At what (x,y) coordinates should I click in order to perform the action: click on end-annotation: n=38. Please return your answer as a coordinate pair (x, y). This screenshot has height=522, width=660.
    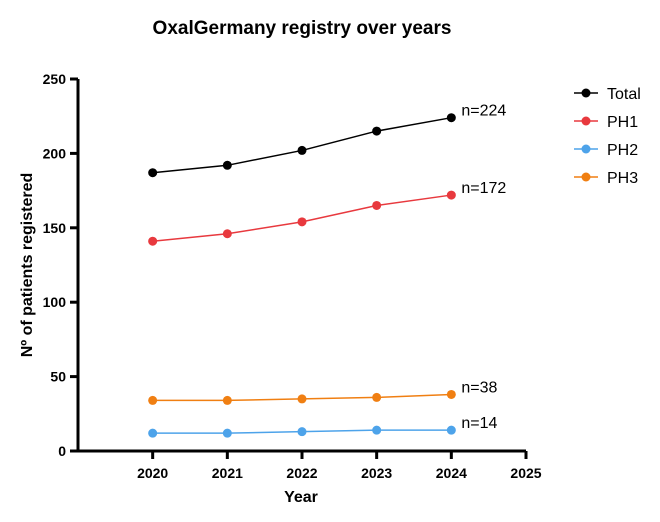
    Looking at the image, I should click on (479, 387).